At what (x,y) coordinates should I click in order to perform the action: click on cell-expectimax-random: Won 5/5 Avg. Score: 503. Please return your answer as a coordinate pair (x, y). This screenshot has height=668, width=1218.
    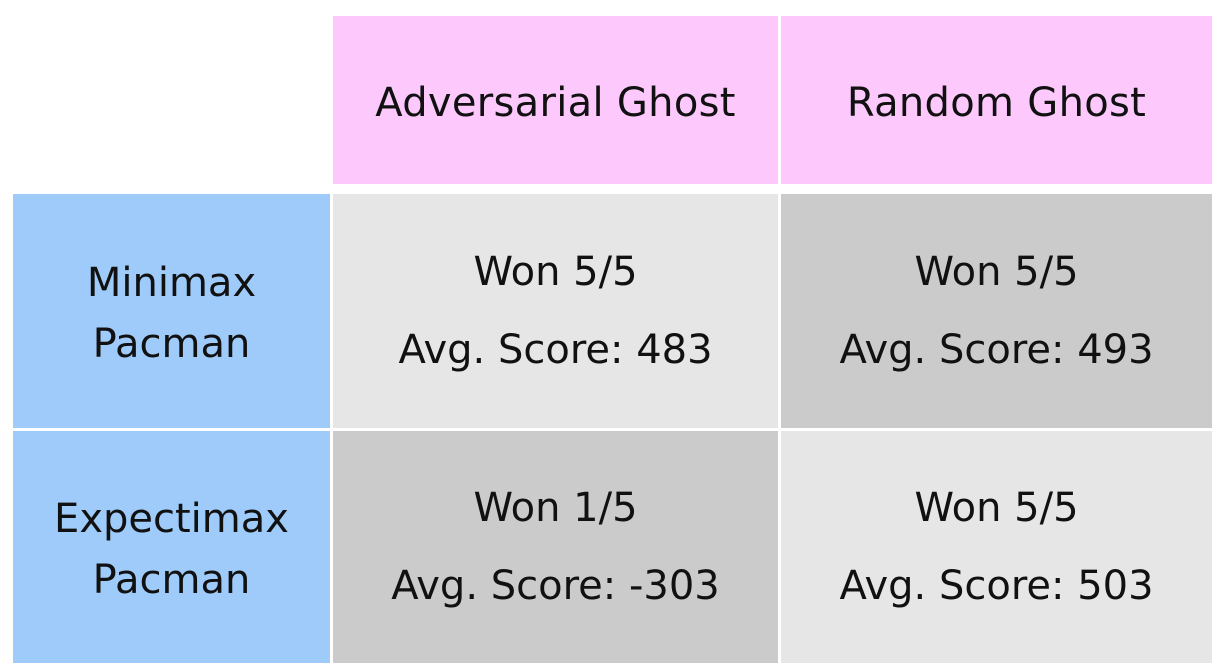
    Looking at the image, I should click on (996, 547).